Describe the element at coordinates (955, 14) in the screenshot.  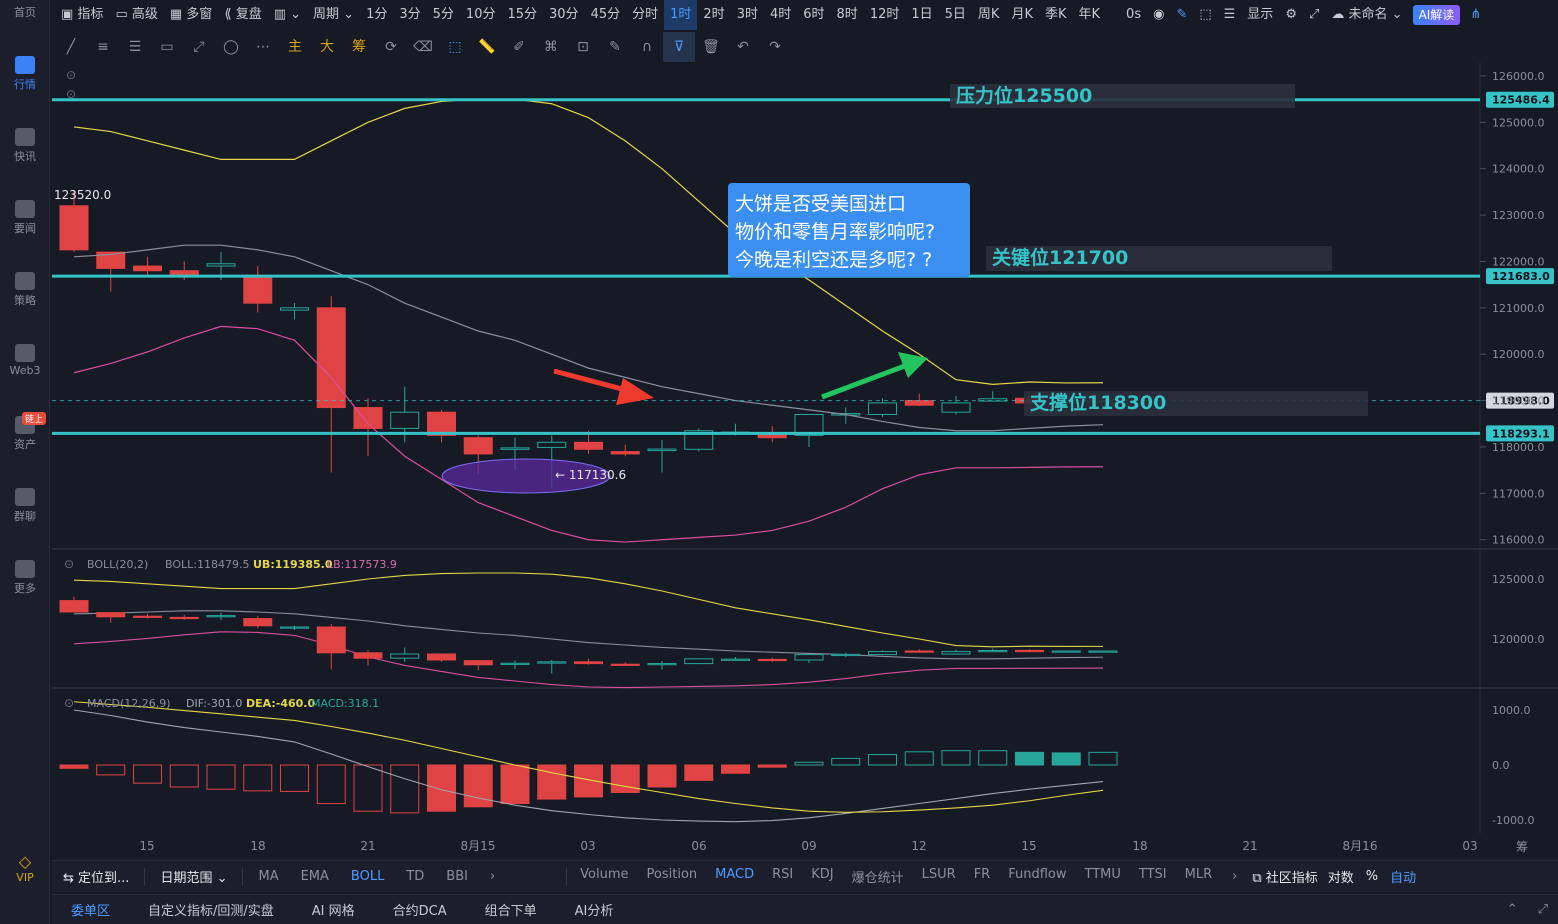
I see `timeframe-16: 5日` at that location.